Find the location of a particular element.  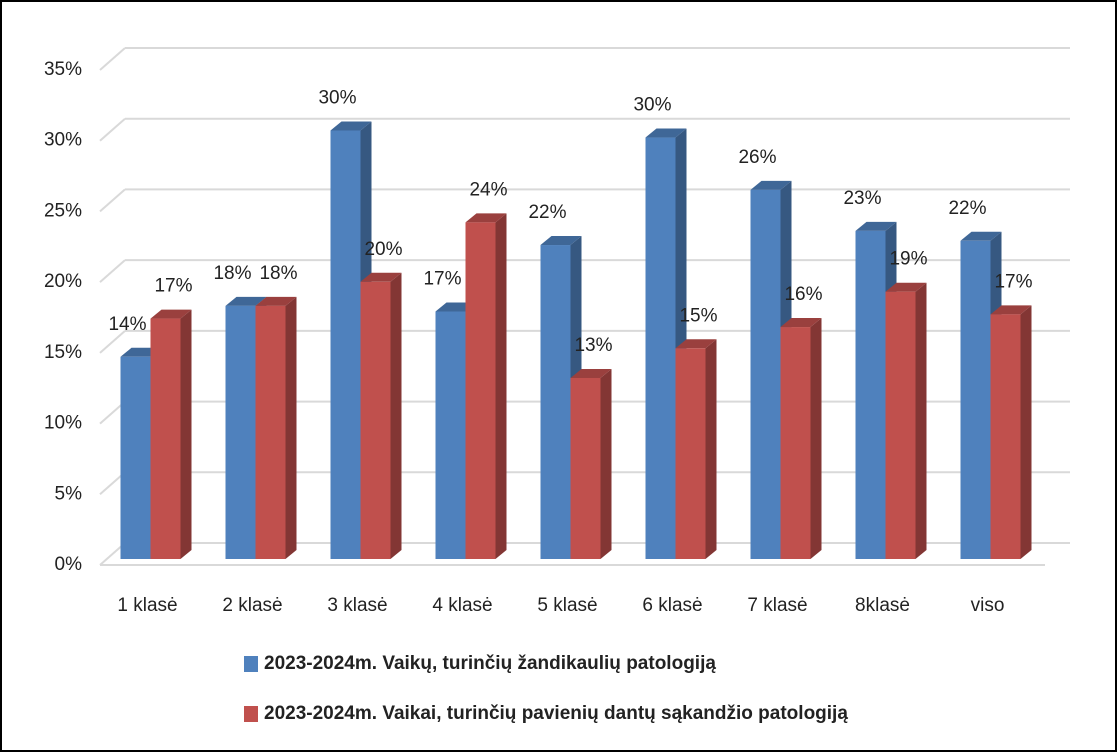

data-label: 15% is located at coordinates (698, 315).